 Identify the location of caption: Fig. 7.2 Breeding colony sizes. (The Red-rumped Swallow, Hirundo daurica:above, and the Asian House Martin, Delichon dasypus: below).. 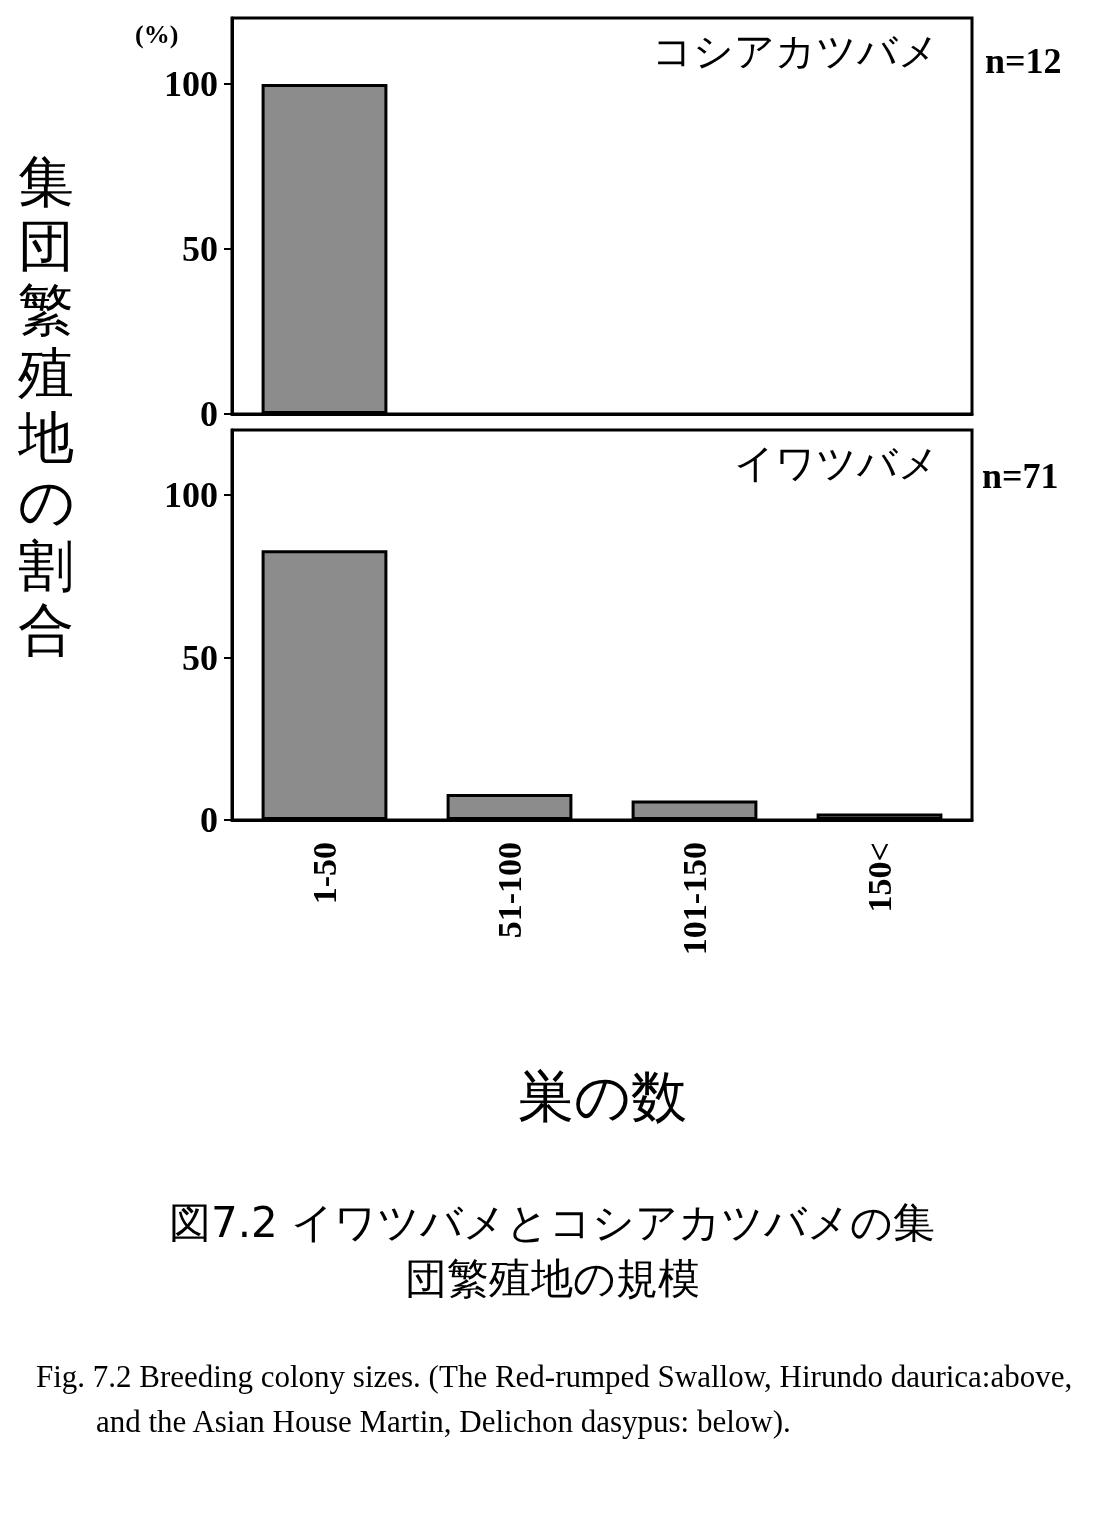
(555, 1399).